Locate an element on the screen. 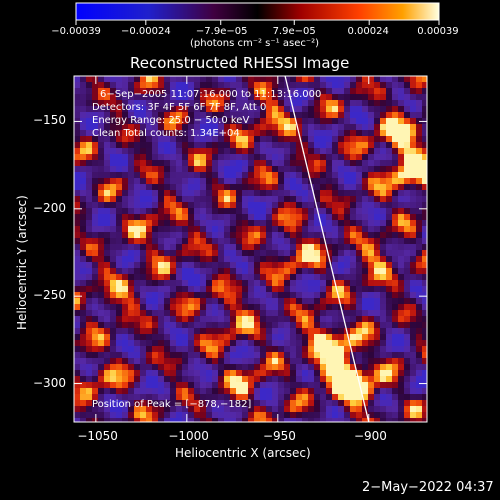 The height and width of the screenshot is (500, 500). colorbar-tick-label: 0.00039 is located at coordinates (438, 31).